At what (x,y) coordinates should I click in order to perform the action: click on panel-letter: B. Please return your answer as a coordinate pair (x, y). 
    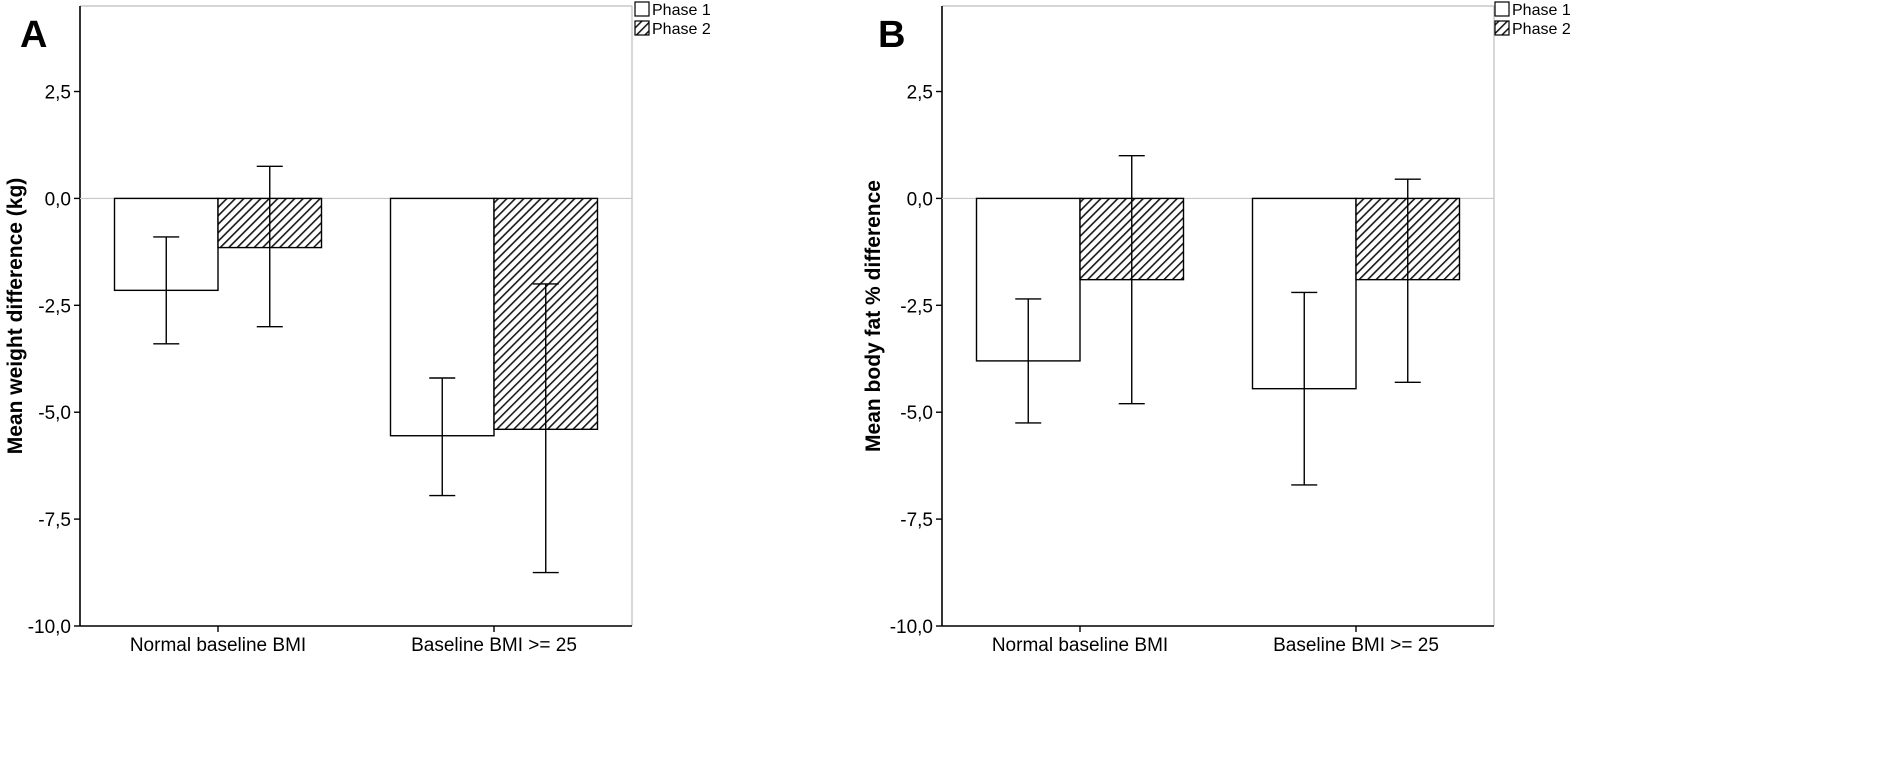
    Looking at the image, I should click on (891, 35).